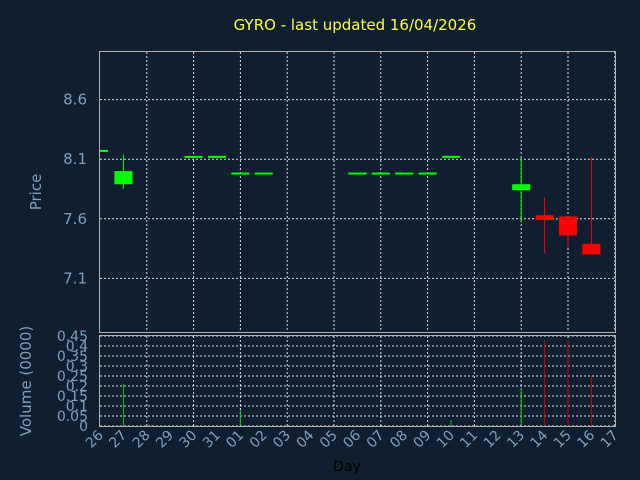 The width and height of the screenshot is (640, 480). What do you see at coordinates (165, 440) in the screenshot?
I see `x-tick-label: 29` at bounding box center [165, 440].